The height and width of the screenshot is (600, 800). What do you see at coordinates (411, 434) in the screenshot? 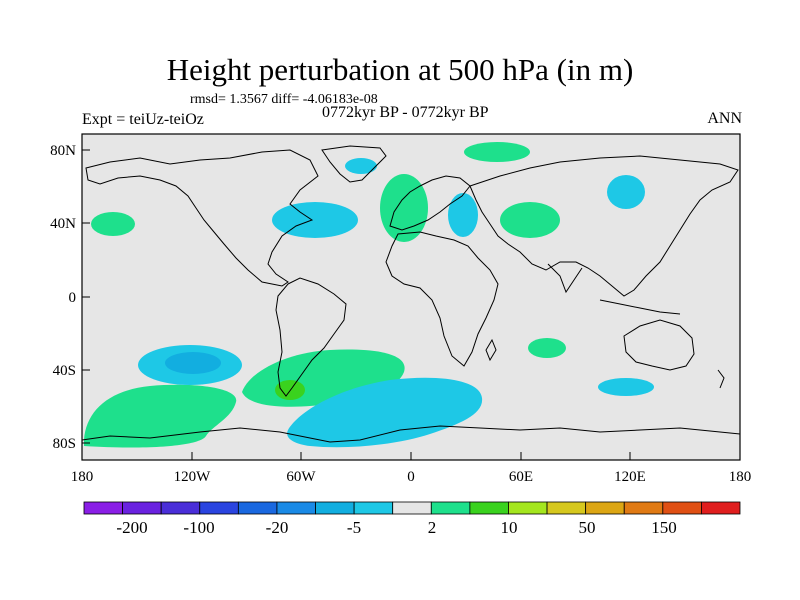
I see `coastline-antarctica` at bounding box center [411, 434].